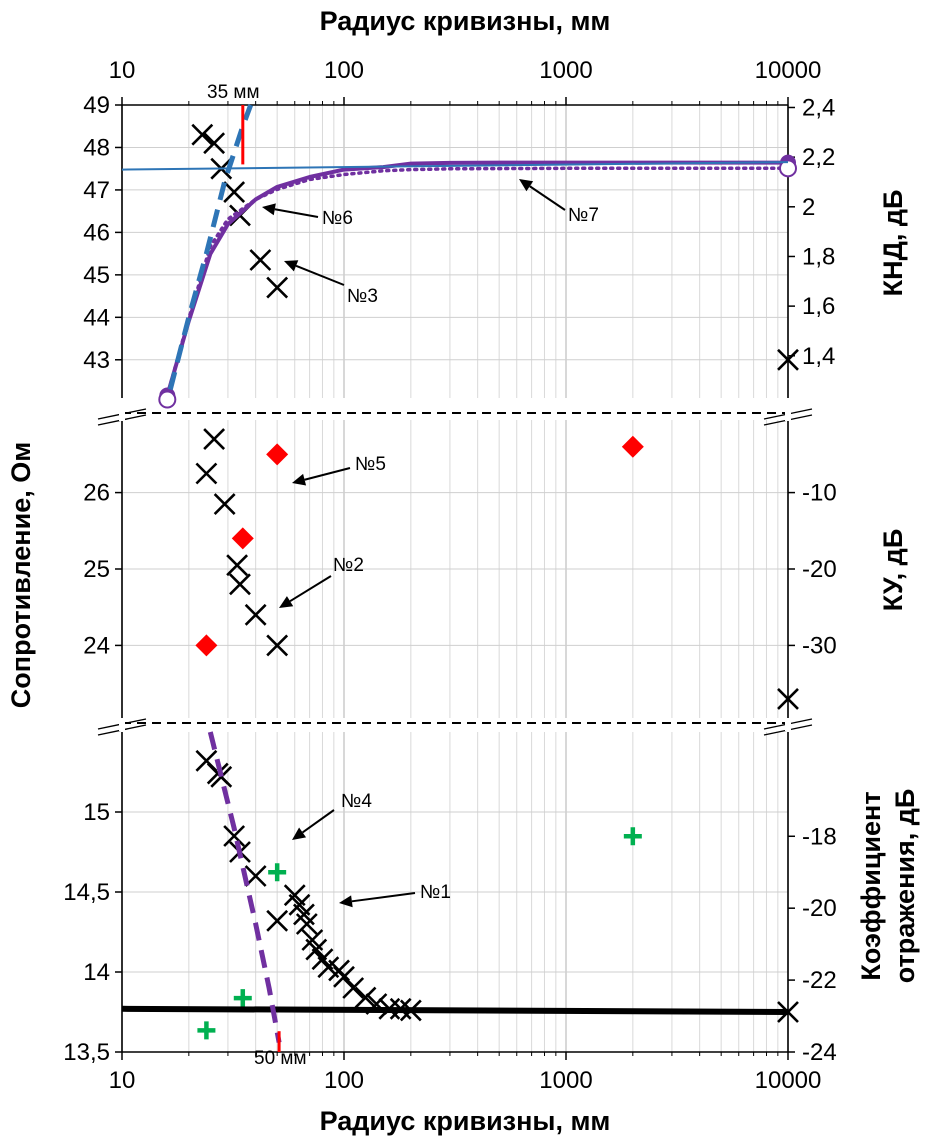 Image resolution: width=930 pixels, height=1142 pixels. Describe the element at coordinates (905, 886) in the screenshot. I see `y-axis-title-right-bottom-line2: отражения, дБ` at that location.